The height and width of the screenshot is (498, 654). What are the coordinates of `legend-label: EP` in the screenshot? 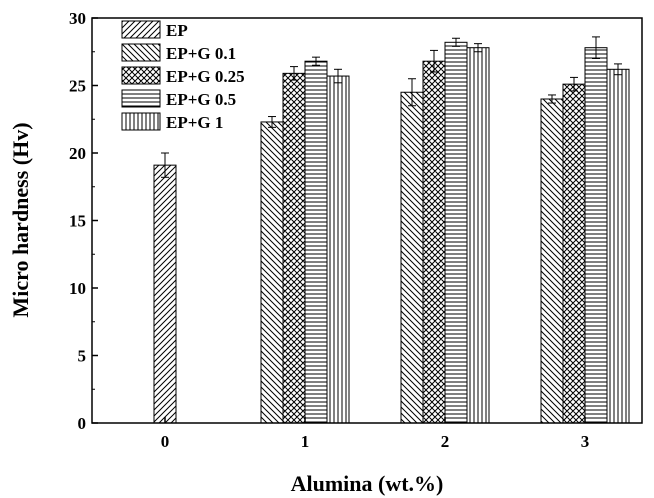 It's located at (177, 30).